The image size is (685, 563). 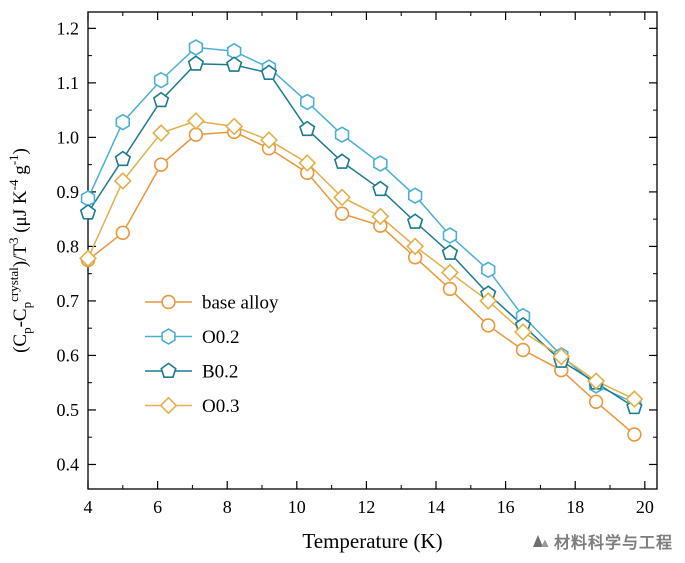 I want to click on legend-label: B0.2, so click(x=220, y=372).